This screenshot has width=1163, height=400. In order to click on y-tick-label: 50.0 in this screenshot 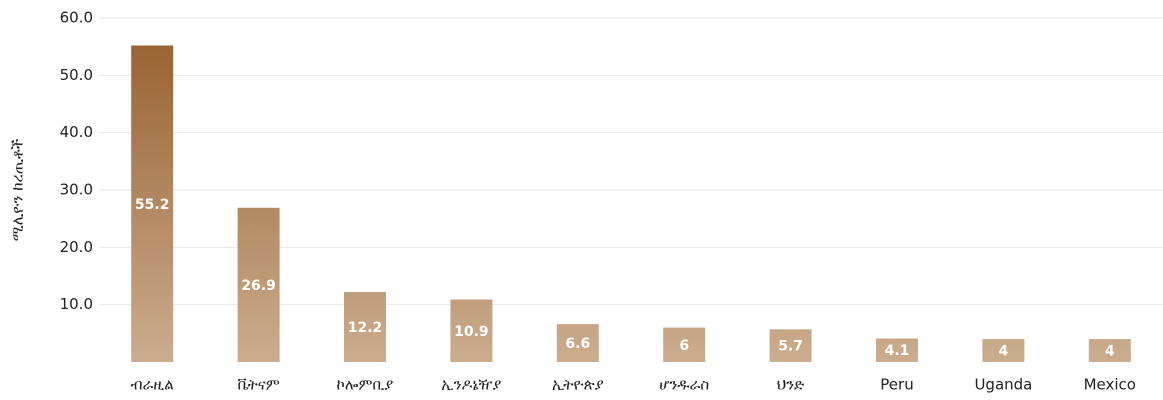, I will do `click(76, 75)`.